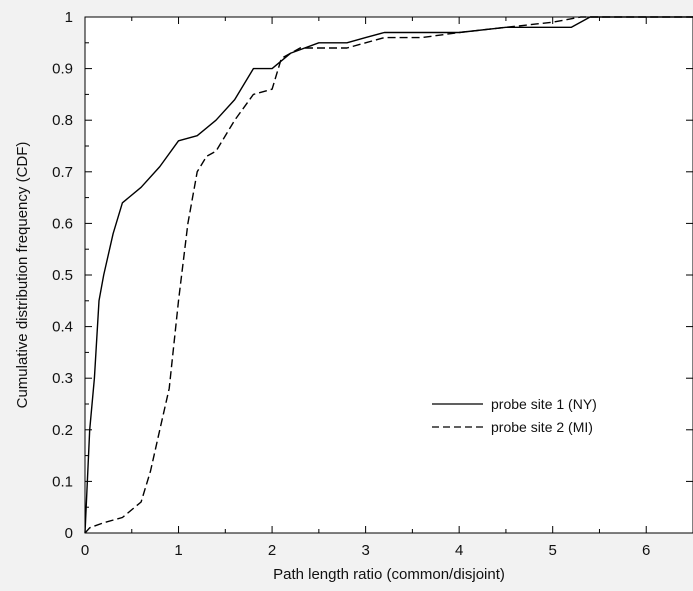 This screenshot has height=591, width=693. What do you see at coordinates (62, 378) in the screenshot?
I see `y-tick-label: 0.3` at bounding box center [62, 378].